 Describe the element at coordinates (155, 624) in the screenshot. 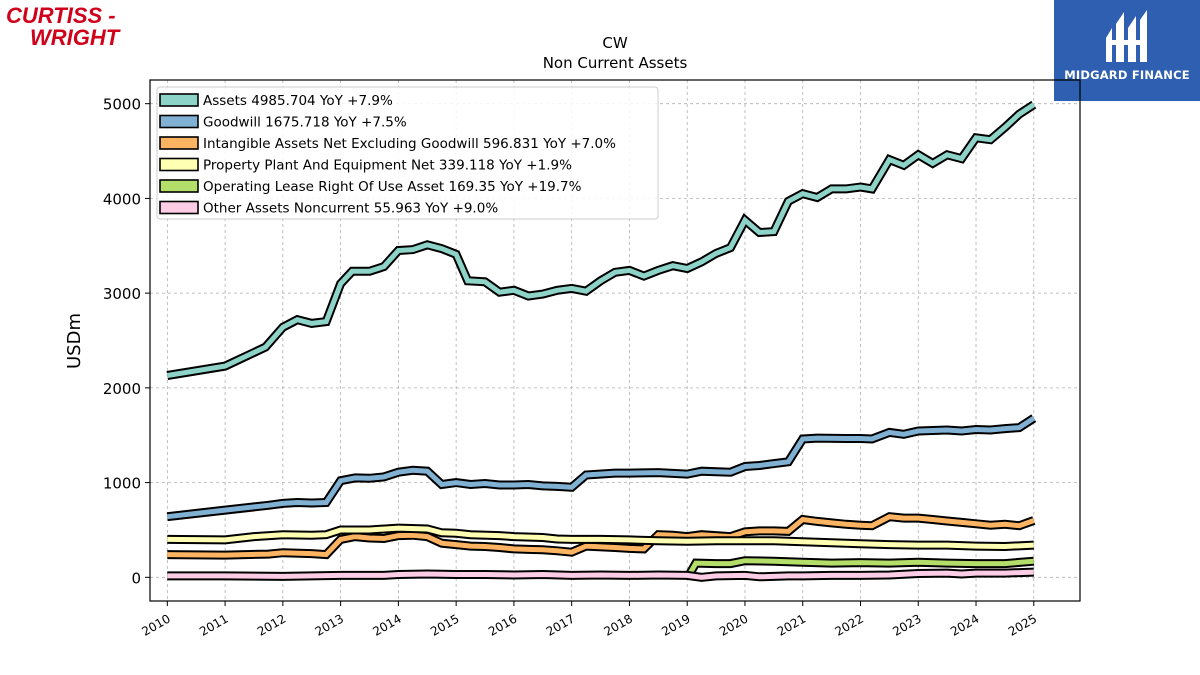

I see `x-tick-label: 2010` at that location.